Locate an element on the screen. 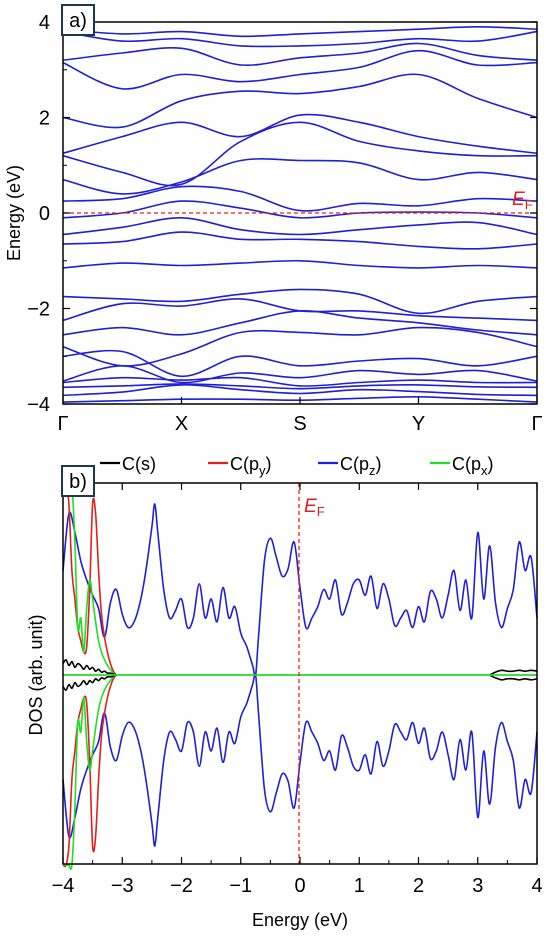 The height and width of the screenshot is (939, 550). band-y-axis-title: Energy (eV) is located at coordinates (14, 213).